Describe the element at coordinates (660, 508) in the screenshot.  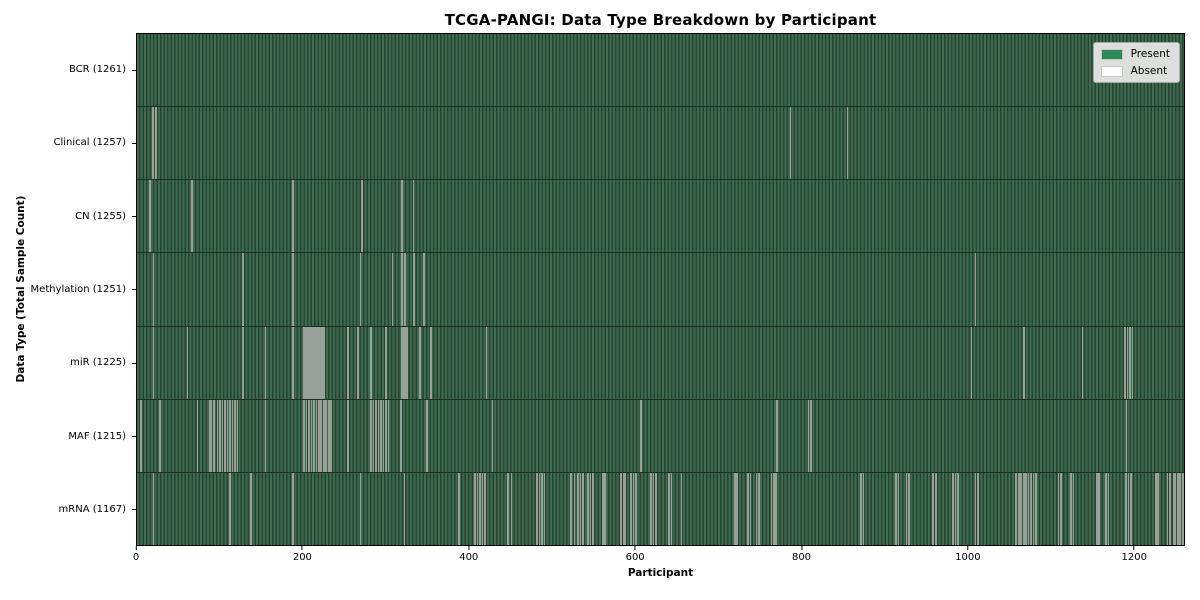
I see `data-row-mRNA` at that location.